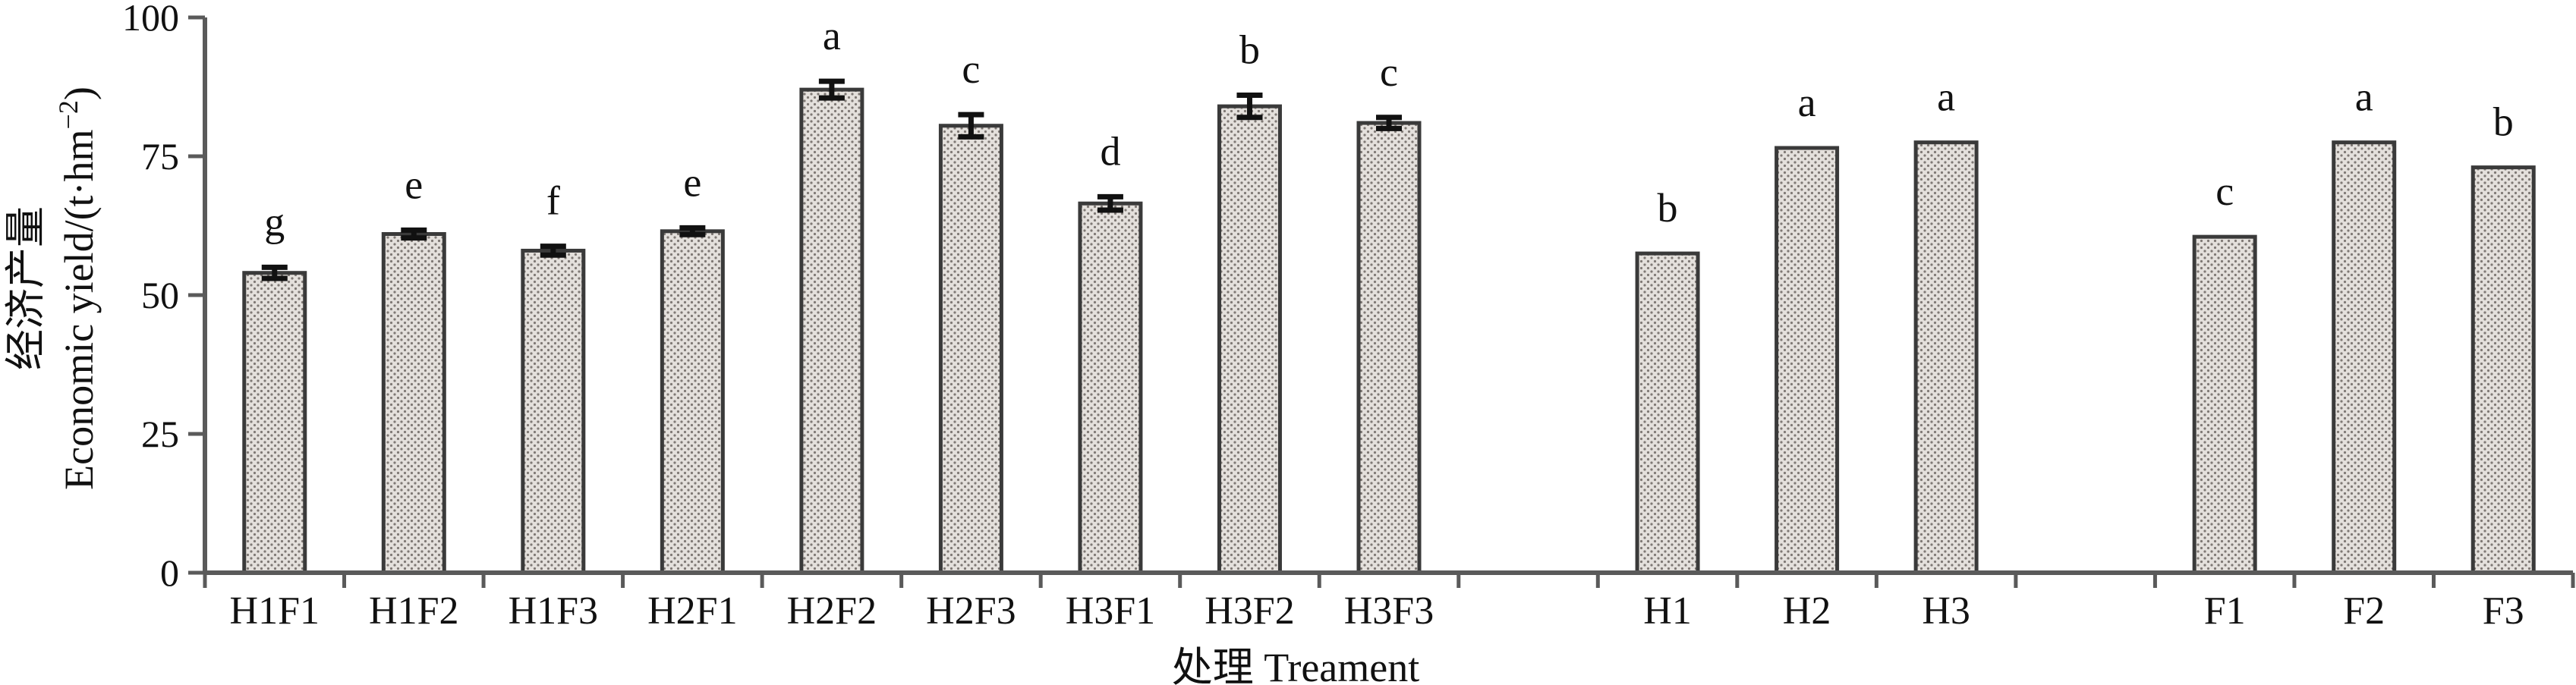 Image resolution: width=2576 pixels, height=685 pixels. What do you see at coordinates (1110, 203) in the screenshot?
I see `error-bar-H3F1` at bounding box center [1110, 203].